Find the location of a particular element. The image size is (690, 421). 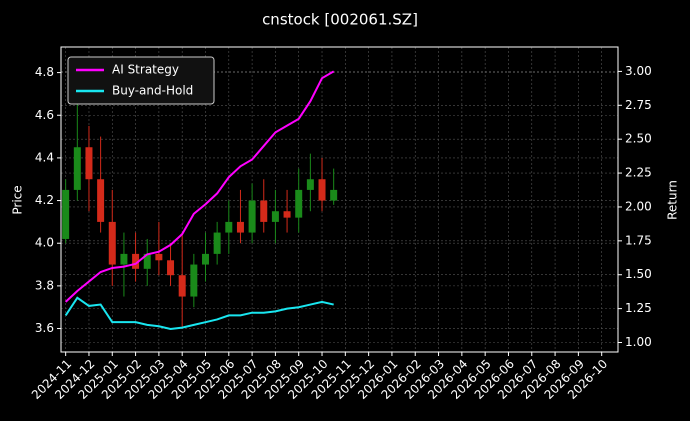

y2-tick-label: 1.00 is located at coordinates (638, 342).